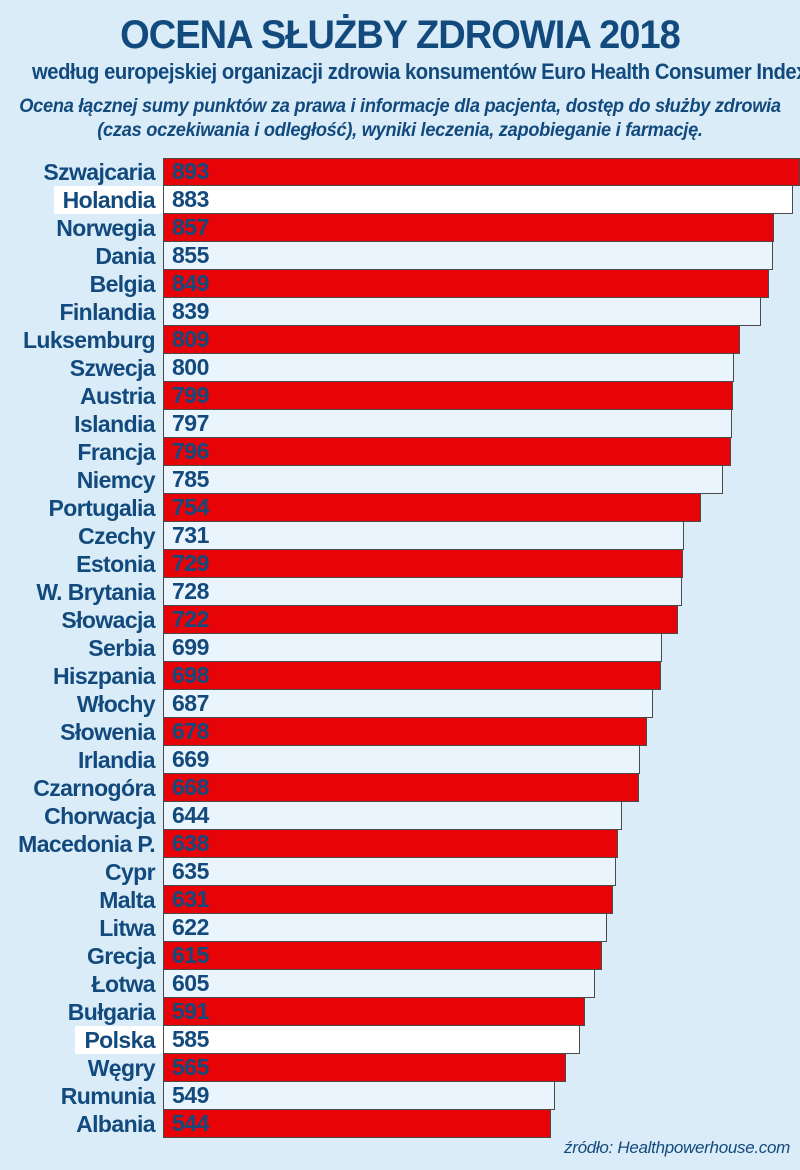 The height and width of the screenshot is (1170, 800). I want to click on chart-row: Grecja 615, so click(400, 955).